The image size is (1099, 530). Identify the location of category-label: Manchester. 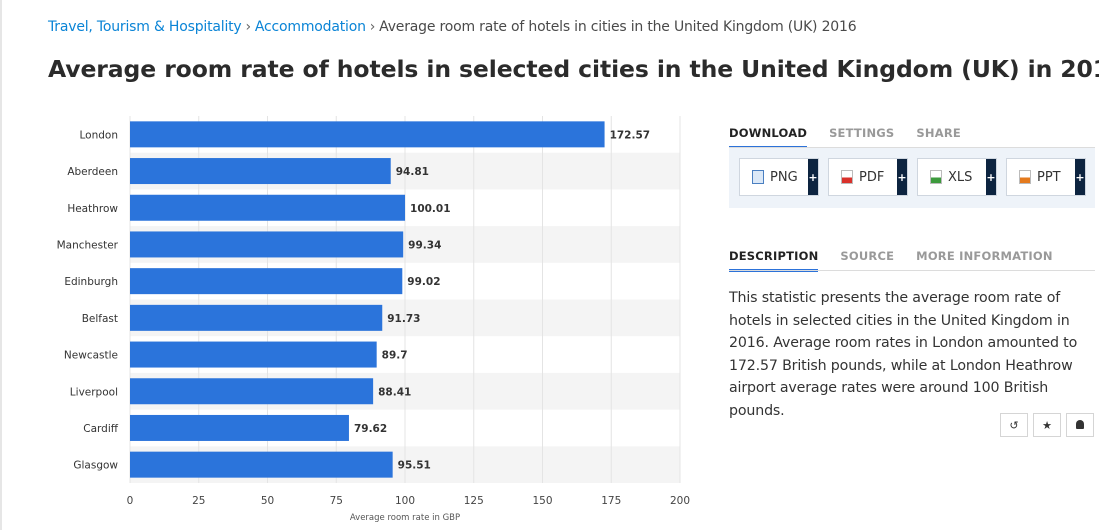
(88, 245).